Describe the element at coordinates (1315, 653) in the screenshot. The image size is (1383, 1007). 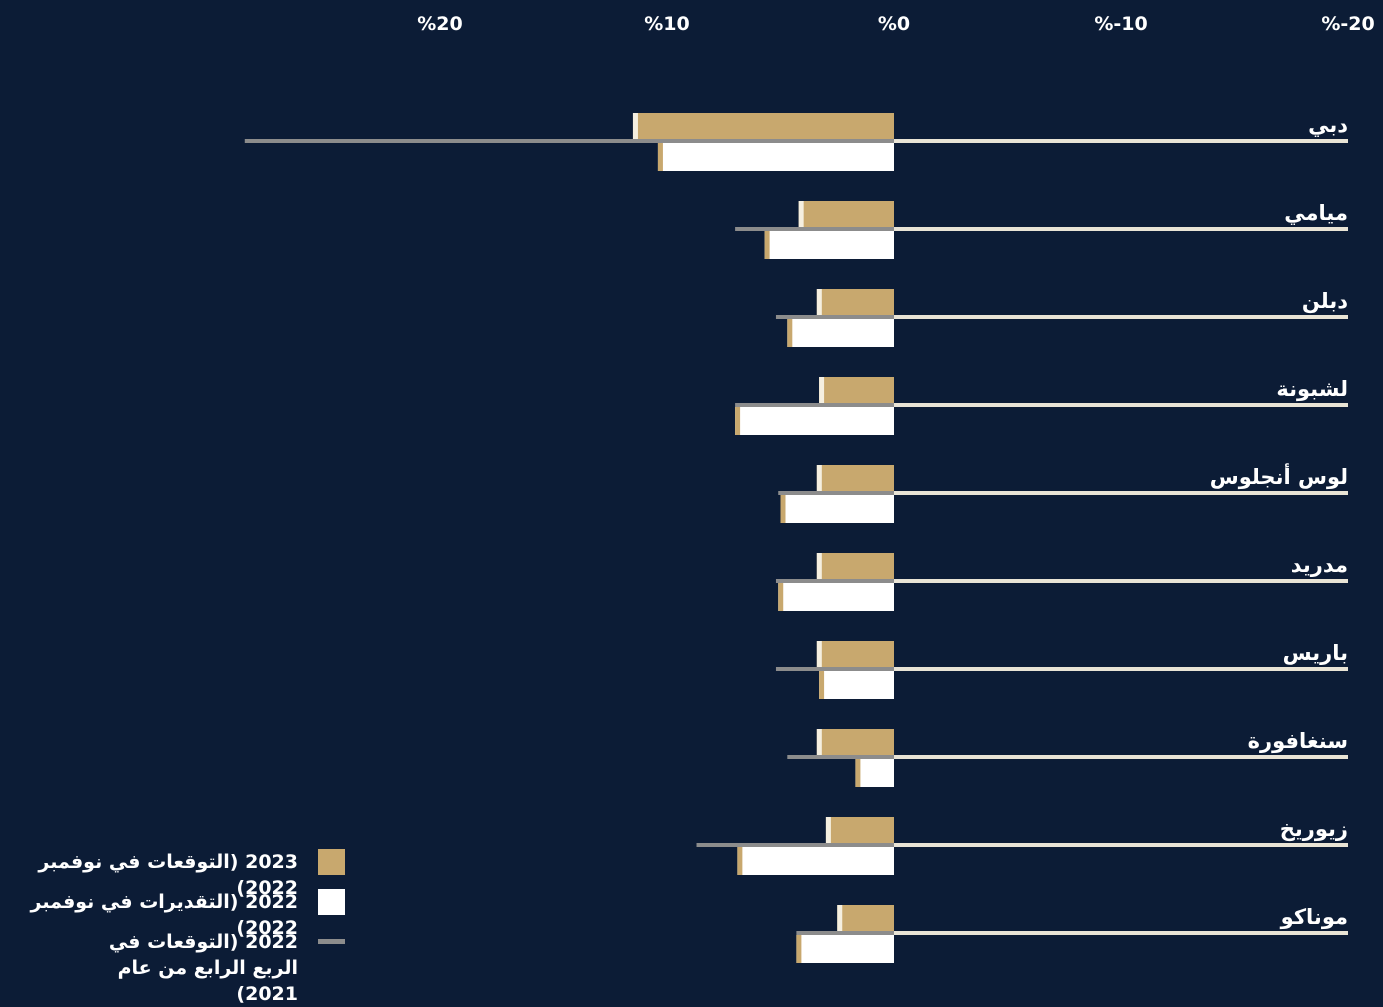
I see `category-label: باريس` at that location.